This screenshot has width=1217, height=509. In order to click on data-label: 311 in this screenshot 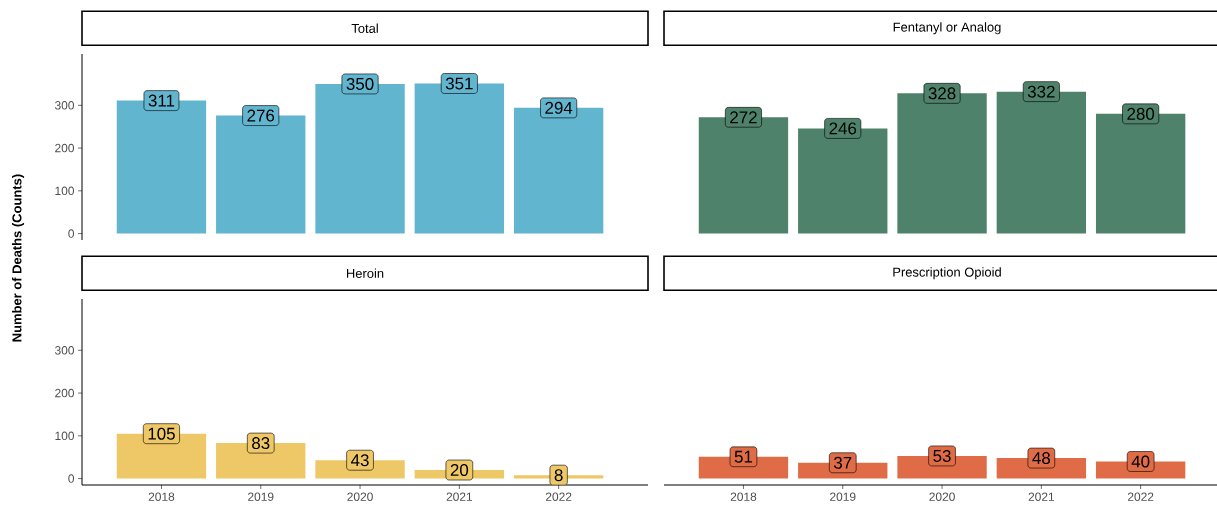, I will do `click(161, 100)`.